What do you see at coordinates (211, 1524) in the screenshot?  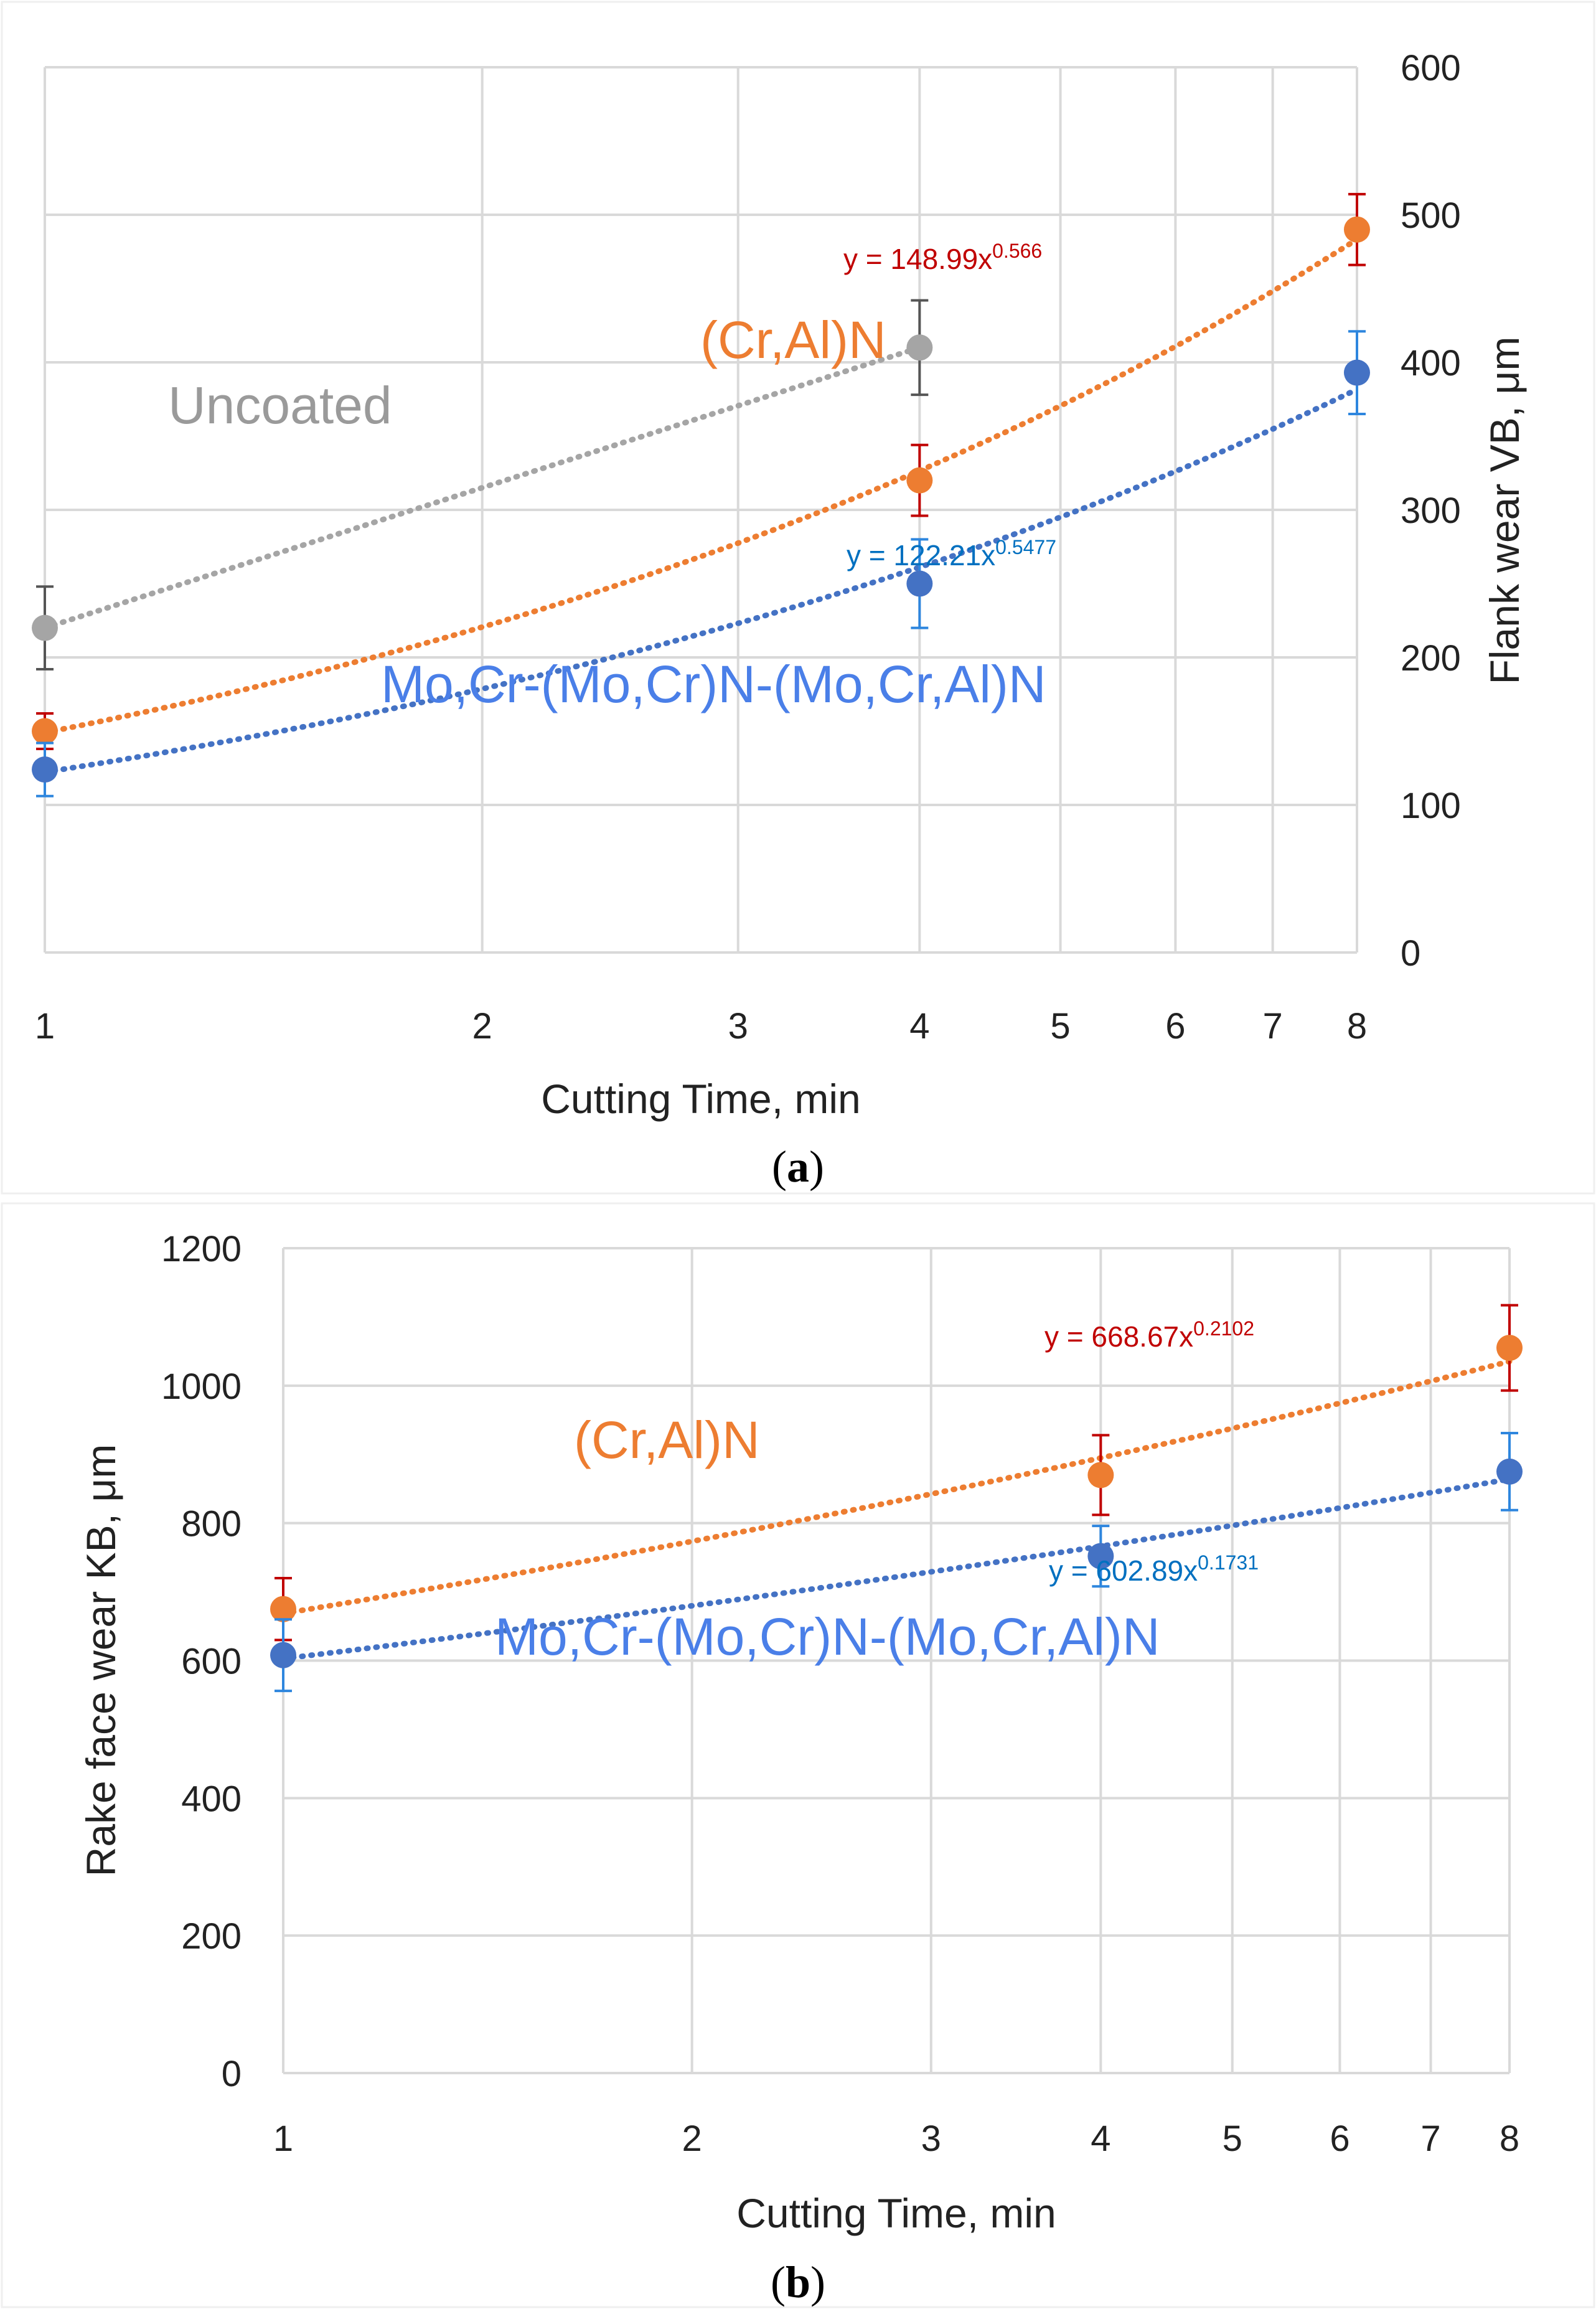 I see `y-tick-label: 800` at bounding box center [211, 1524].